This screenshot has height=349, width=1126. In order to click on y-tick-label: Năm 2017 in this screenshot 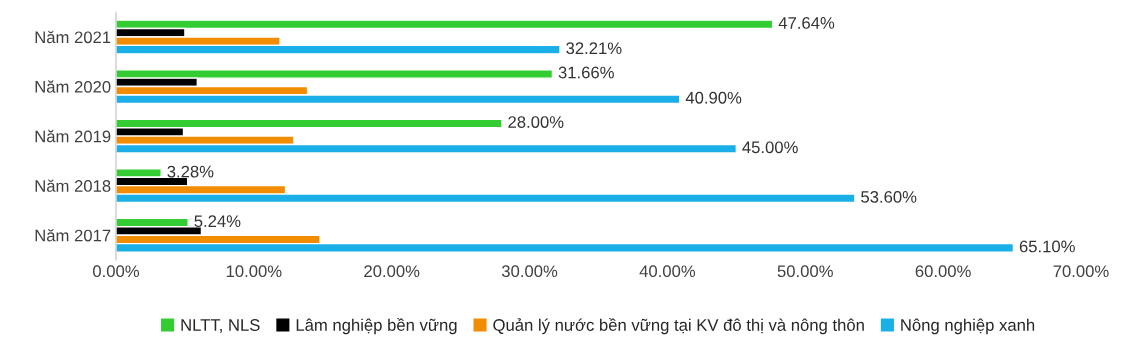, I will do `click(73, 235)`.